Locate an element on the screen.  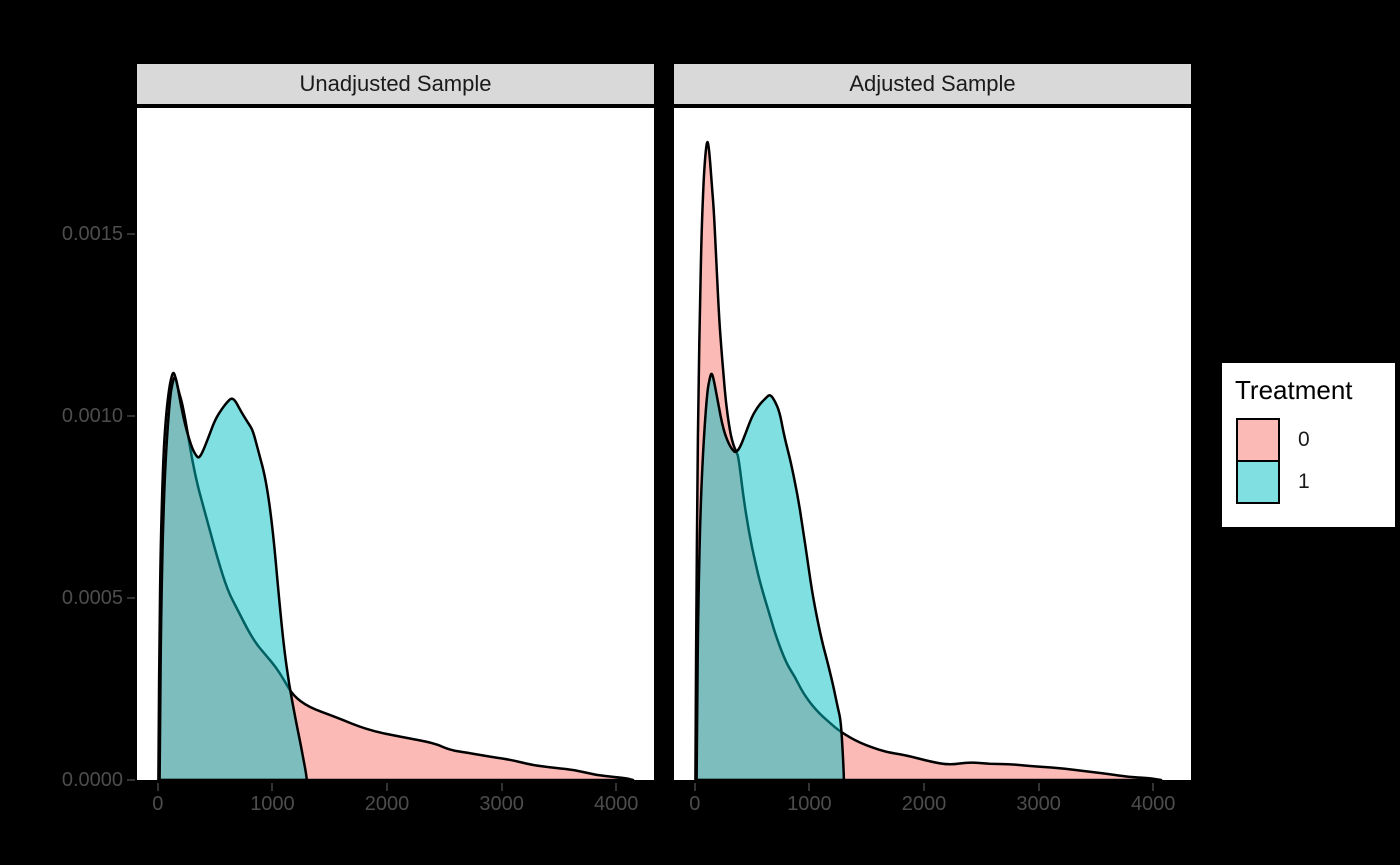
legend-title: Treatment is located at coordinates (1294, 390).